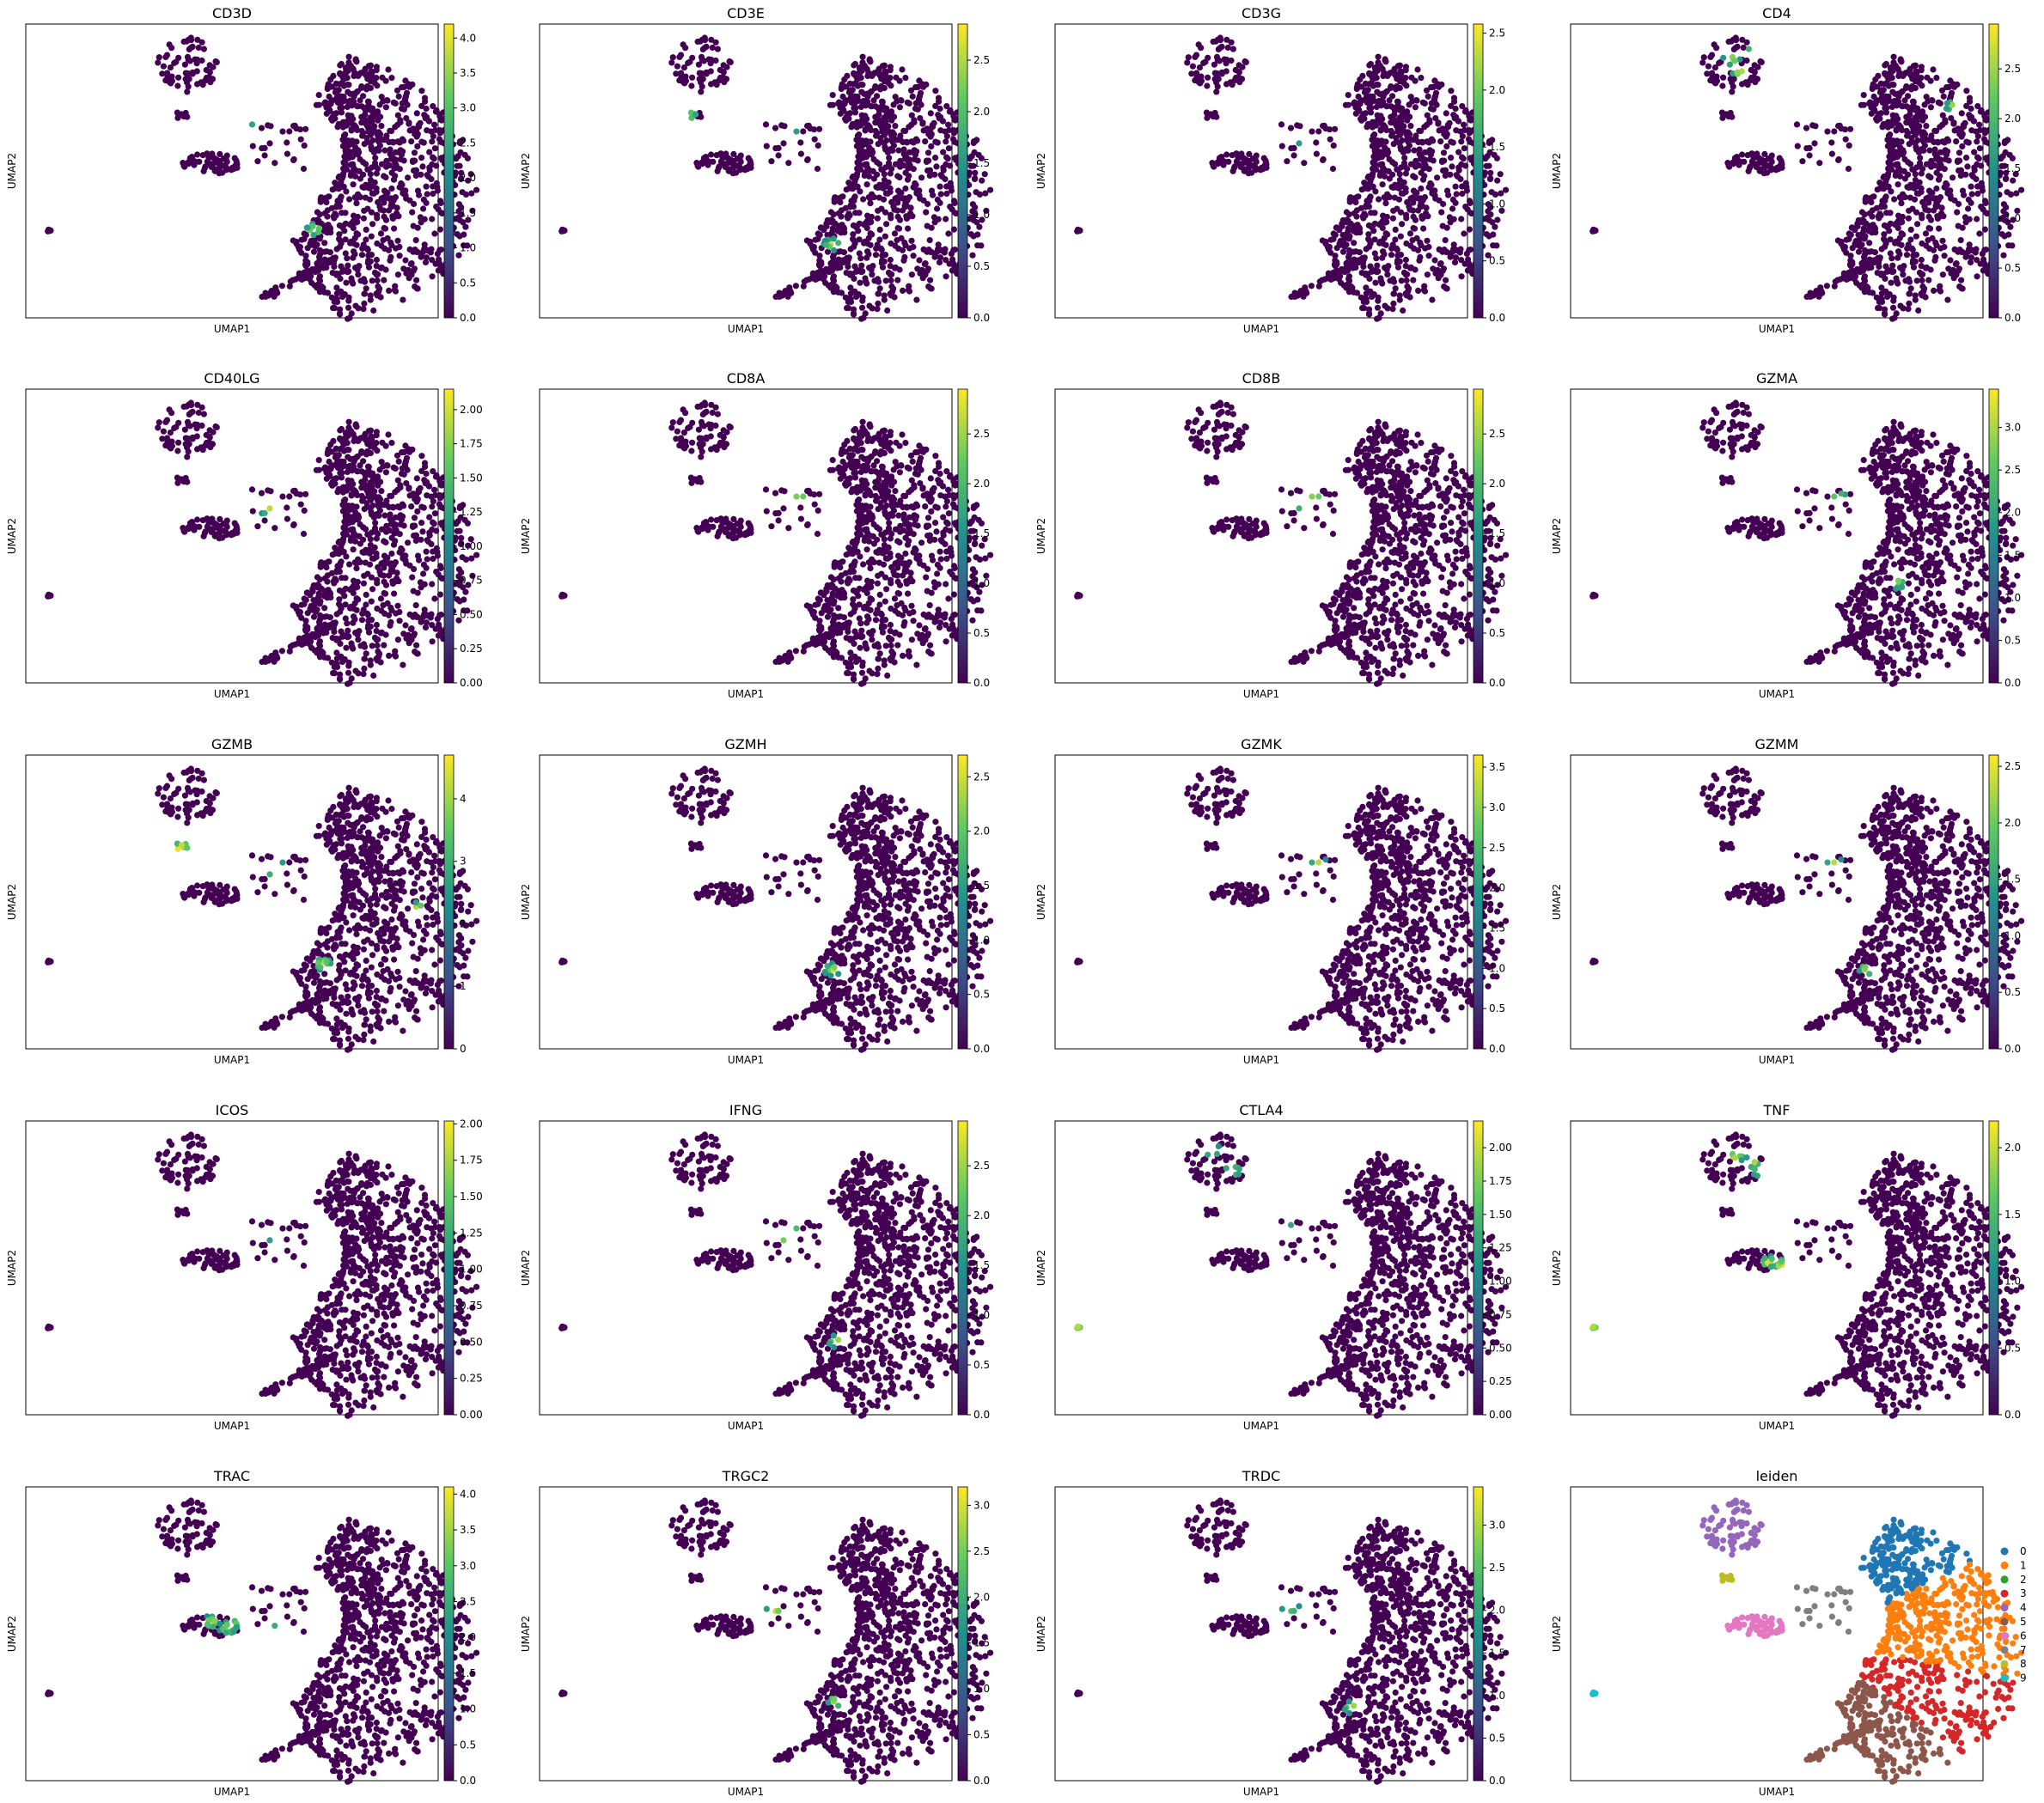 The image size is (2044, 1803). I want to click on scatter-point-expressed, so click(1299, 143).